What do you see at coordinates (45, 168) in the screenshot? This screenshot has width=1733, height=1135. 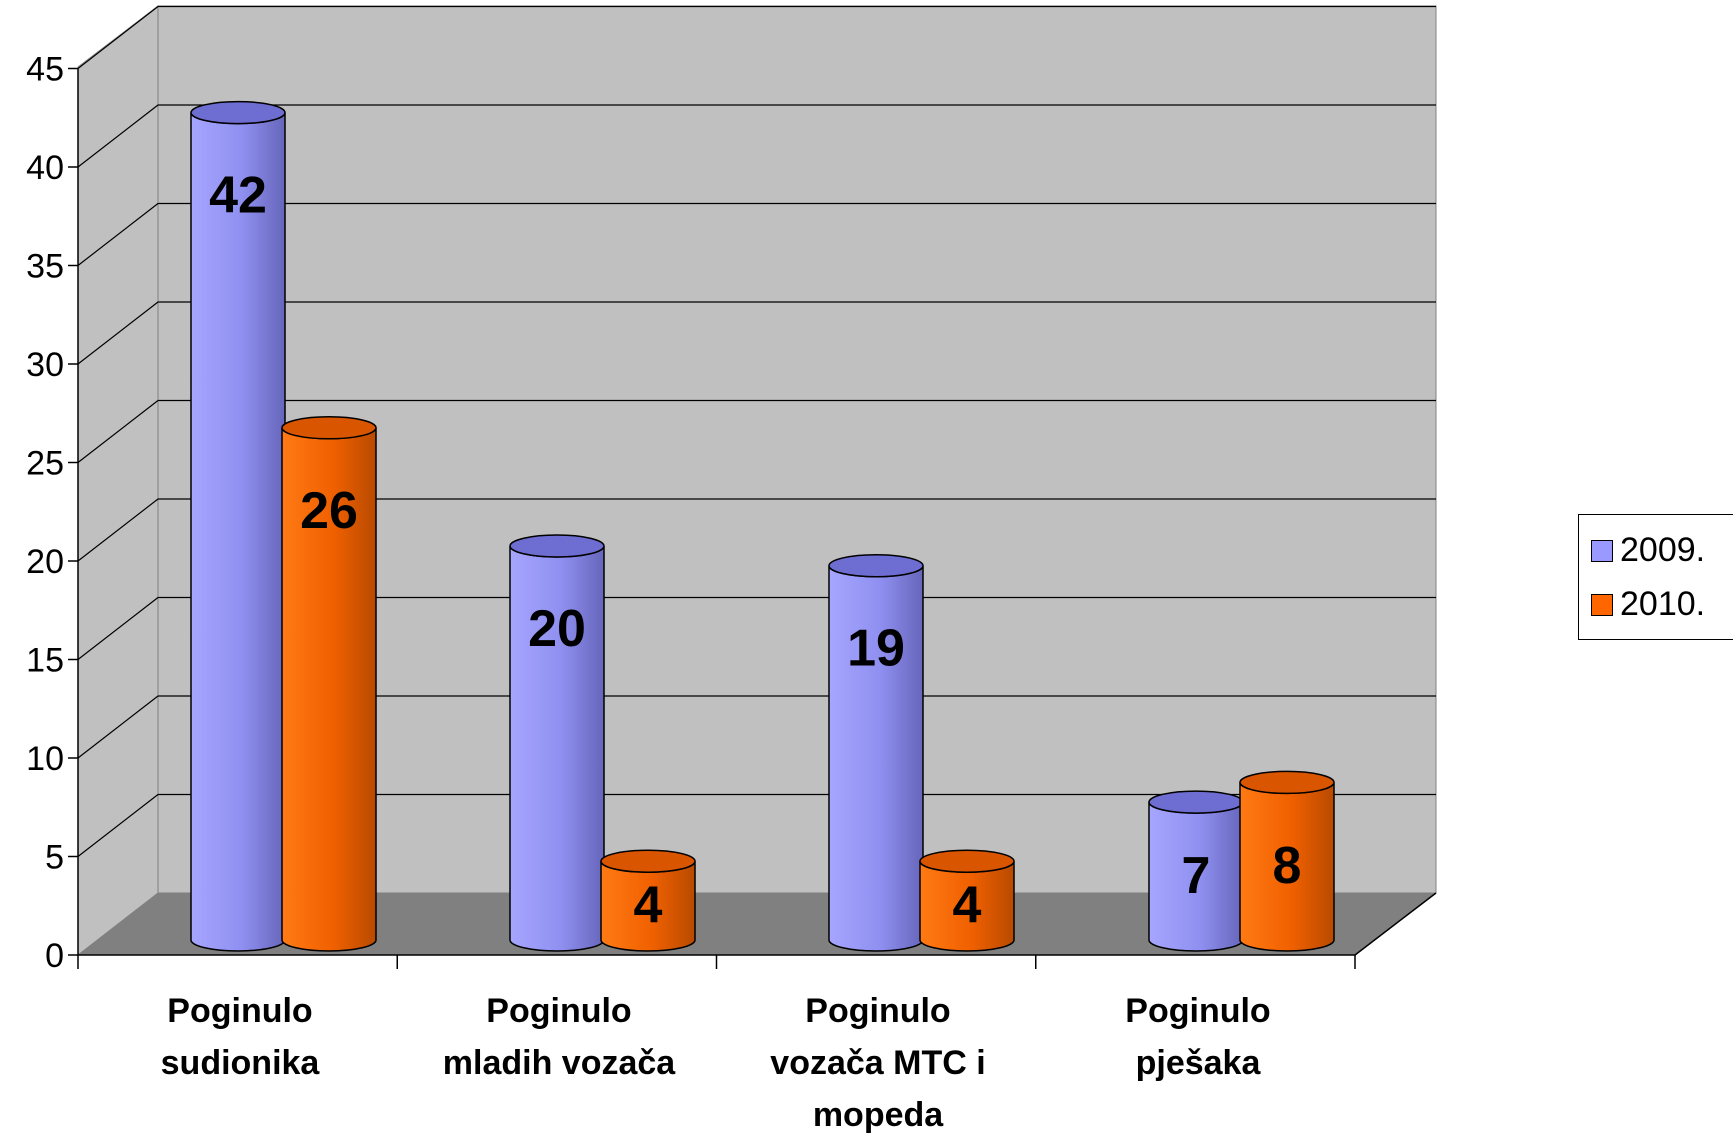 I see `y-tick-label: 40` at bounding box center [45, 168].